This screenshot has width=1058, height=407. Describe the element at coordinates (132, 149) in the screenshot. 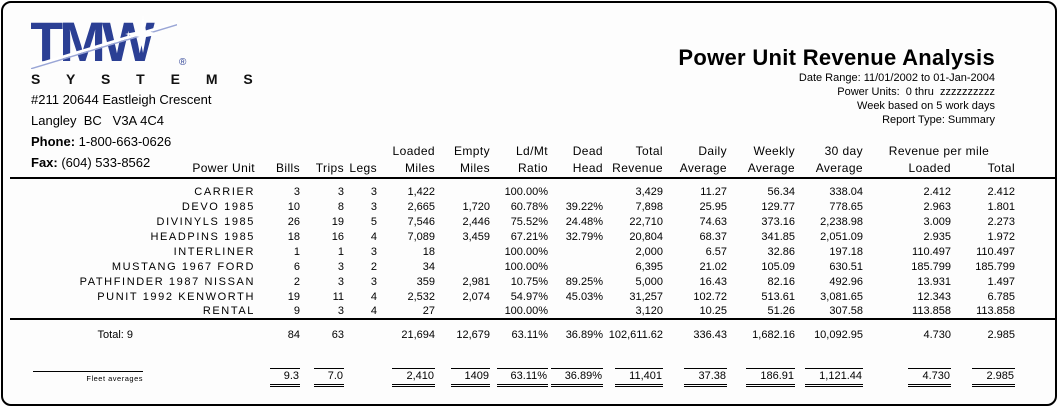

I see `header-blank` at that location.